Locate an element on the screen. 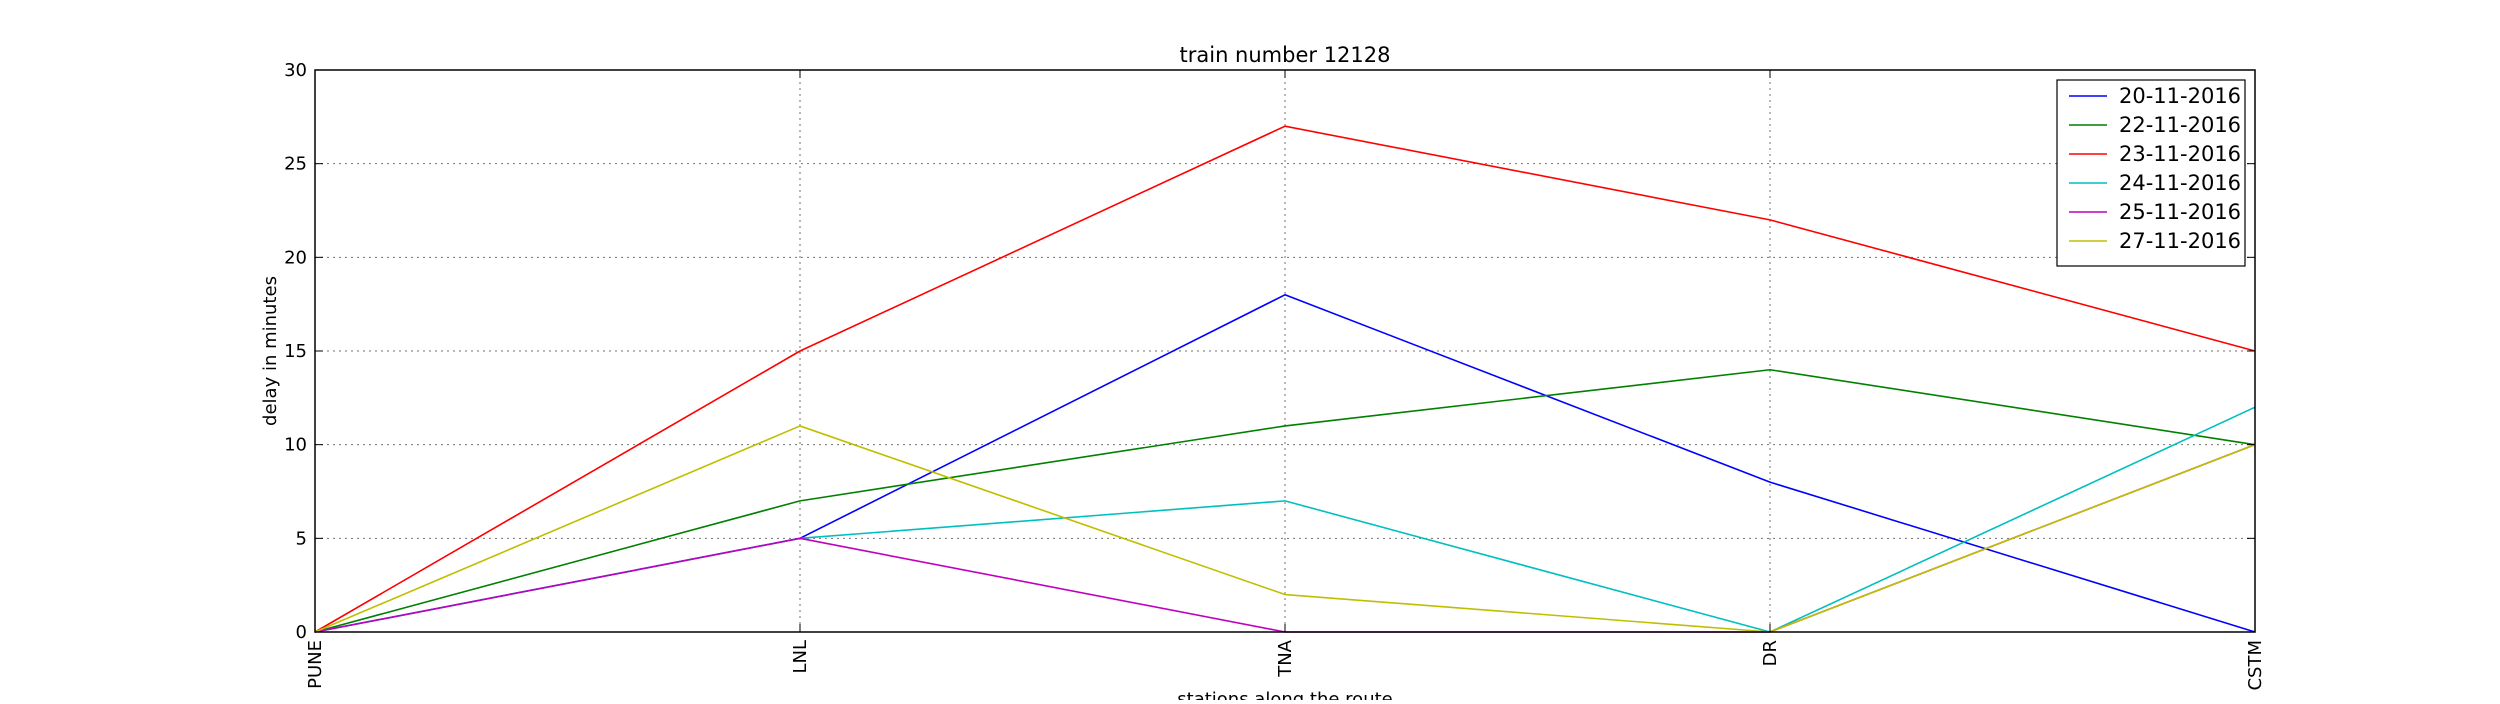 This screenshot has width=2500, height=704. legend-label: 24-11-2016 is located at coordinates (2180, 183).